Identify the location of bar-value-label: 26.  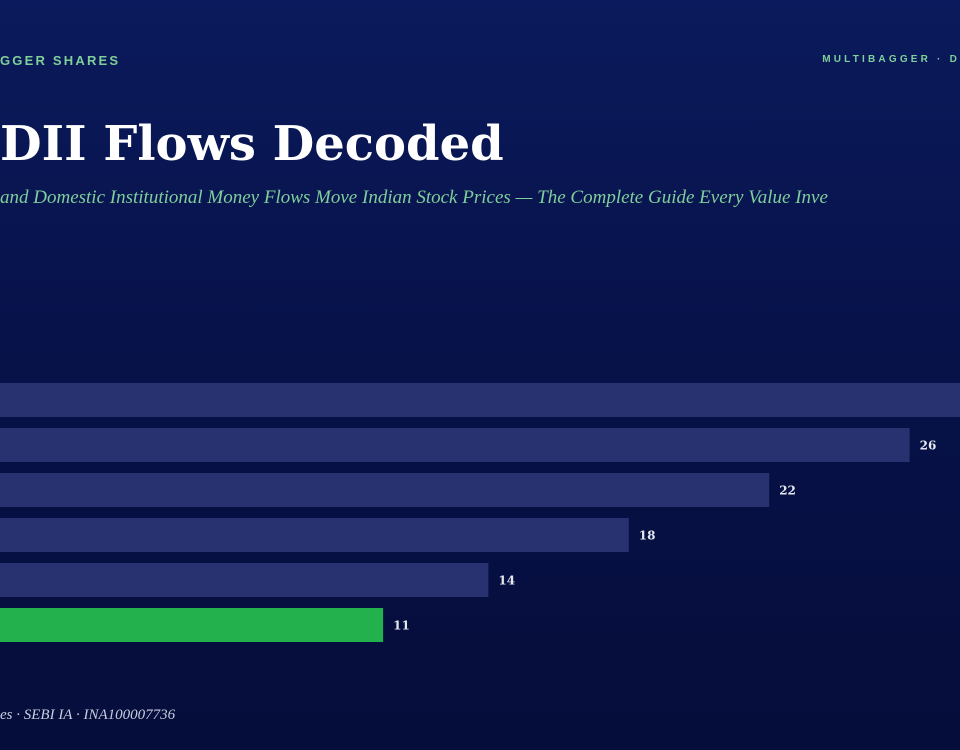
(928, 446).